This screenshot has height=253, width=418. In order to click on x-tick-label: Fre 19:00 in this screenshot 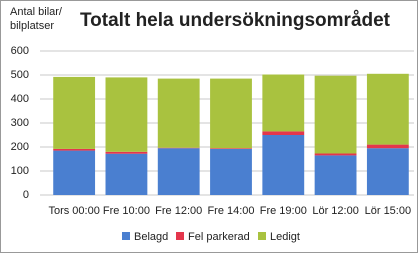, I will do `click(283, 211)`.